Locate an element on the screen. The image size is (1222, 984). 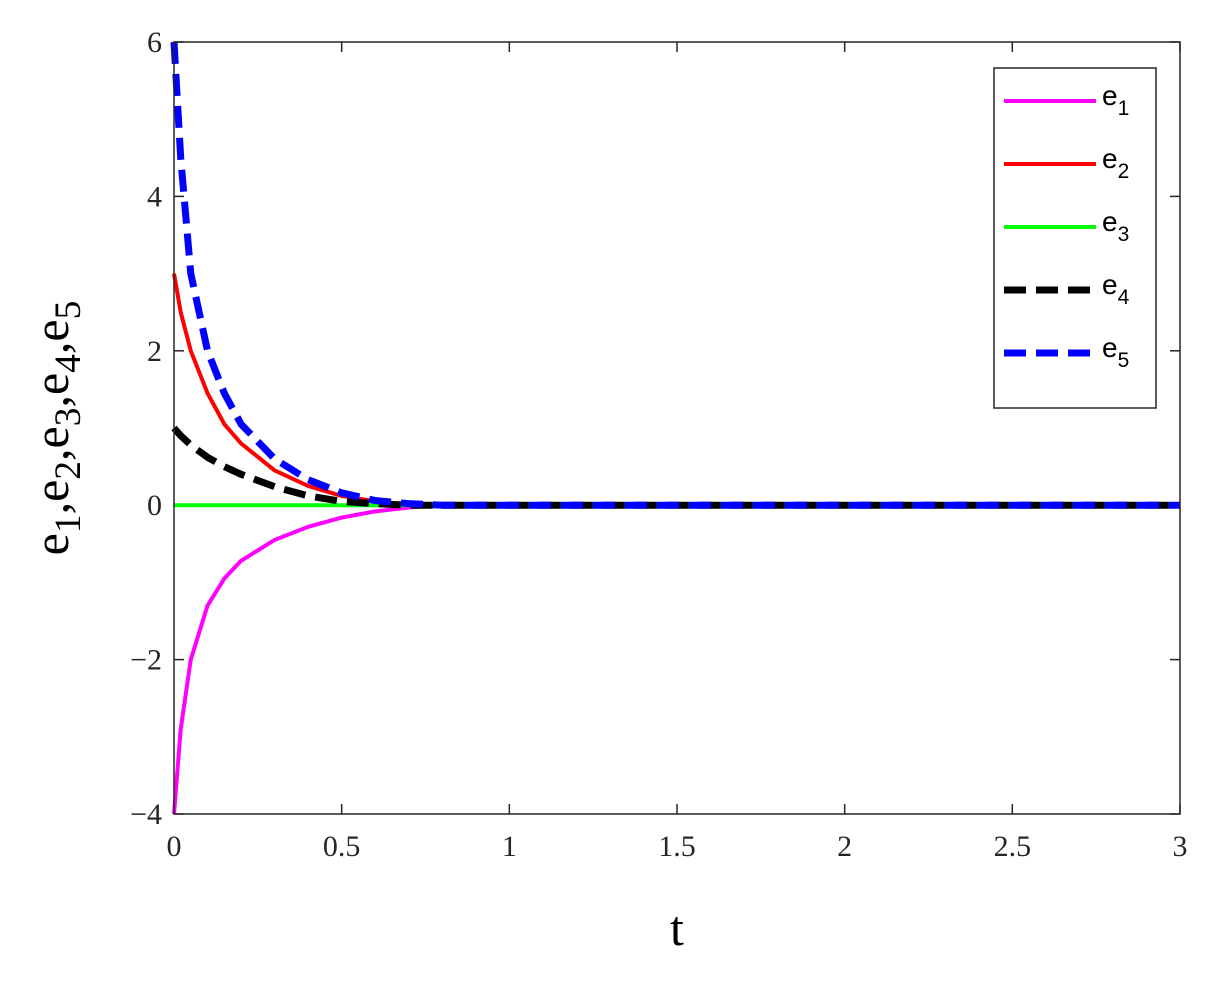
x-tick-label: 1.5 is located at coordinates (677, 846).